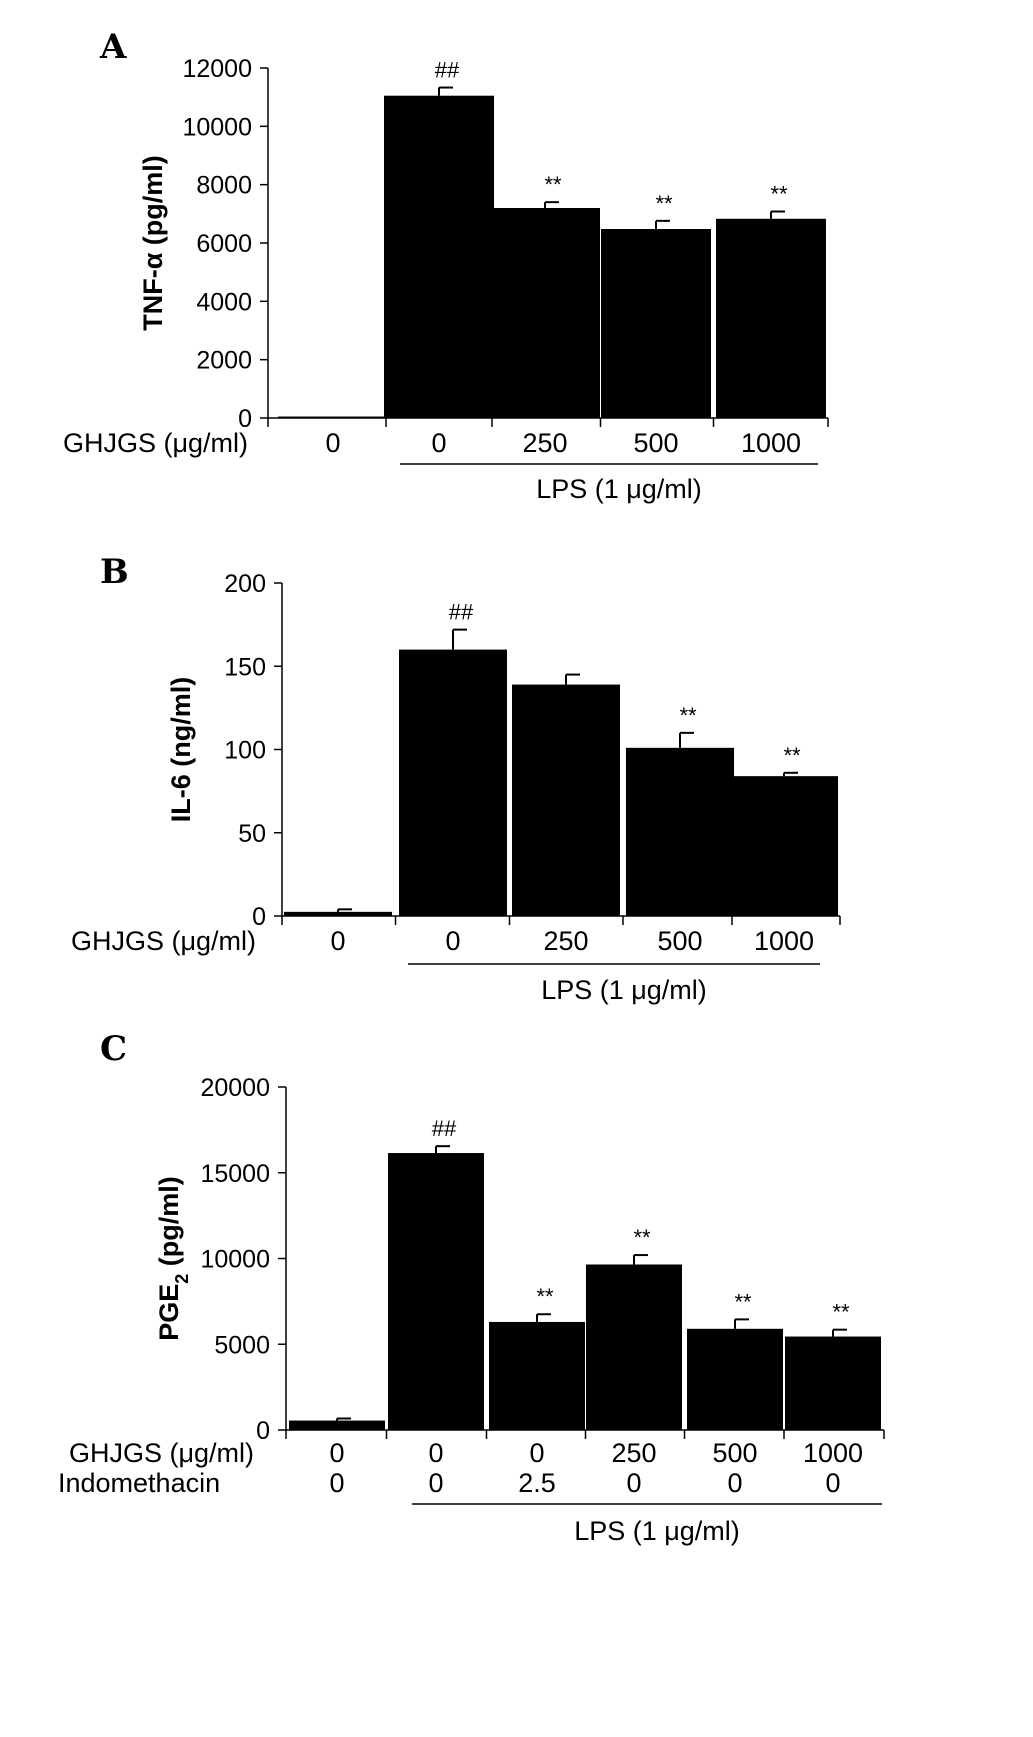  Describe the element at coordinates (217, 69) in the screenshot. I see `y-tick-label: 12000` at that location.